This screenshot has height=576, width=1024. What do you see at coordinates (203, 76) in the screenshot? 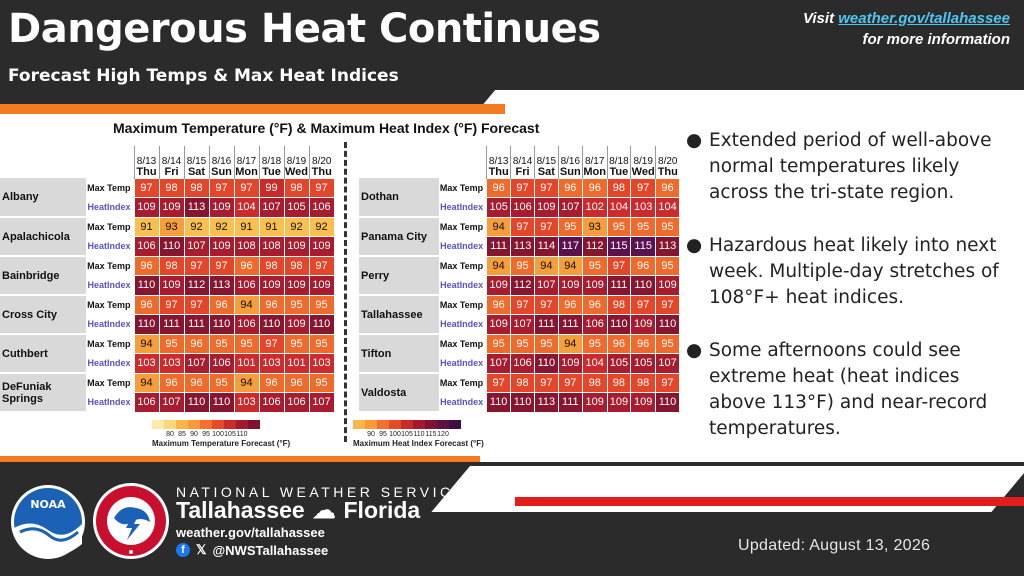
I see `page-subtitle: Forecast High Temps & Max Heat Indices` at bounding box center [203, 76].